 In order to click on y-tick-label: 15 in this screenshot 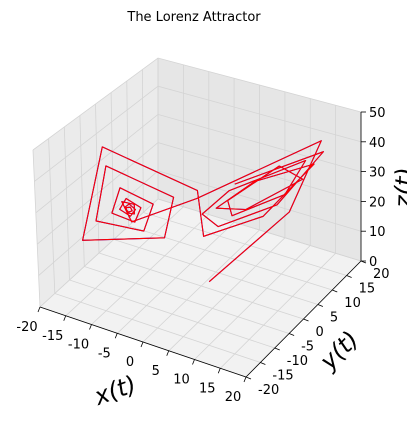, I will do `click(367, 289)`.